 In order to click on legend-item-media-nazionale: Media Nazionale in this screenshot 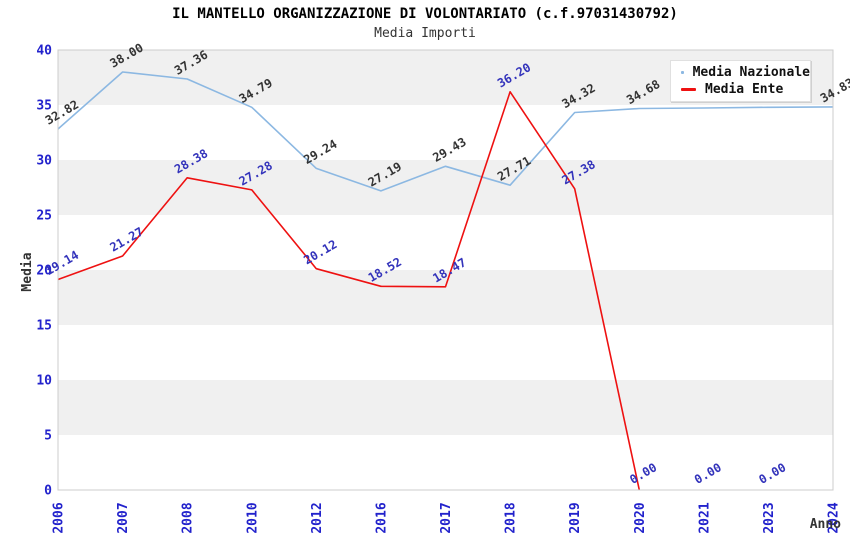, I will do `click(745, 72)`.